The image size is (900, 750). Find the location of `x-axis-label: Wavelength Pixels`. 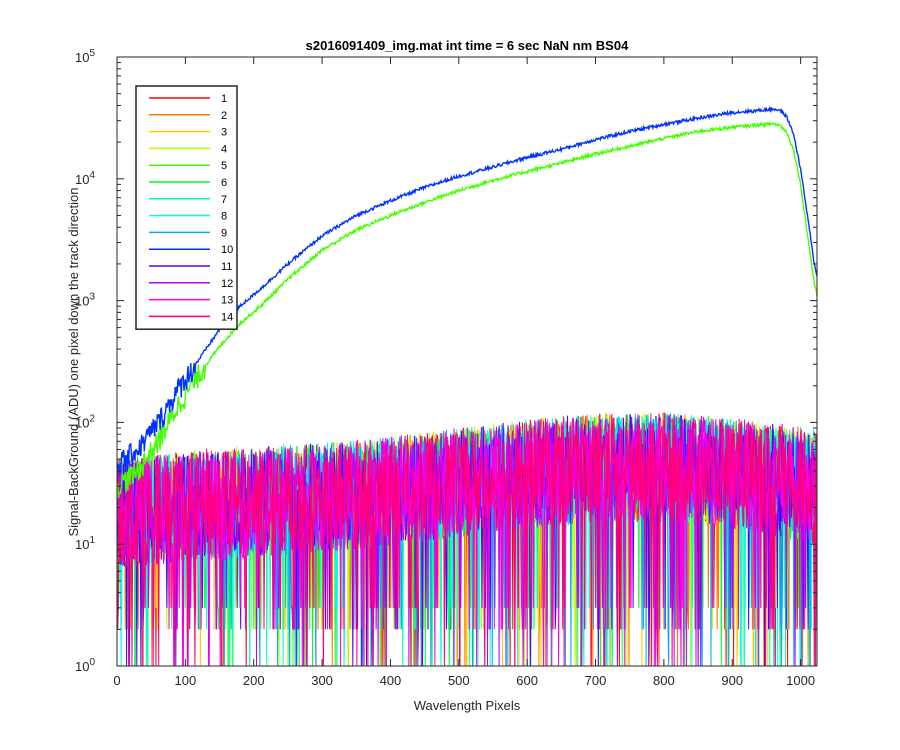

x-axis-label: Wavelength Pixels is located at coordinates (467, 705).